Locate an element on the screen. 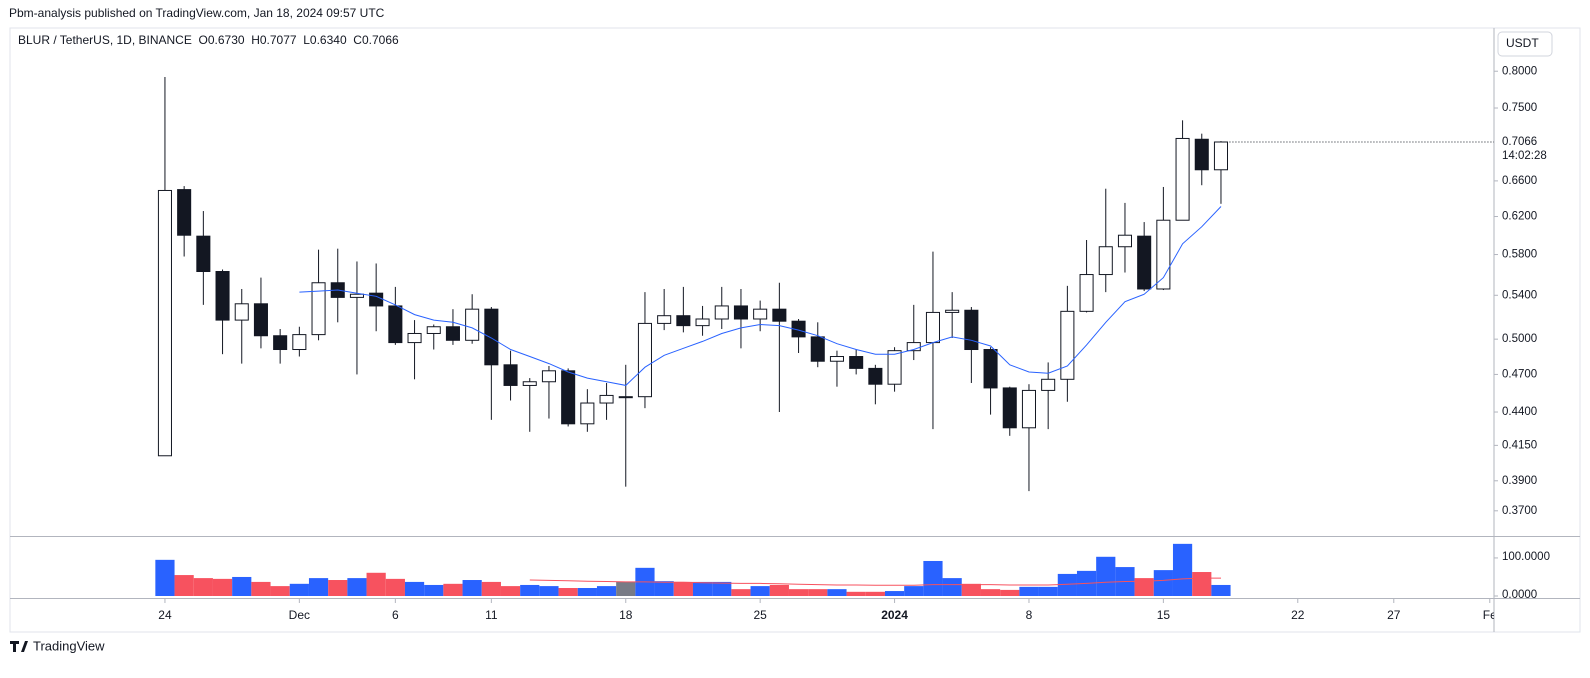 Image resolution: width=1590 pixels, height=678 pixels. currency-button is located at coordinates (1525, 44).